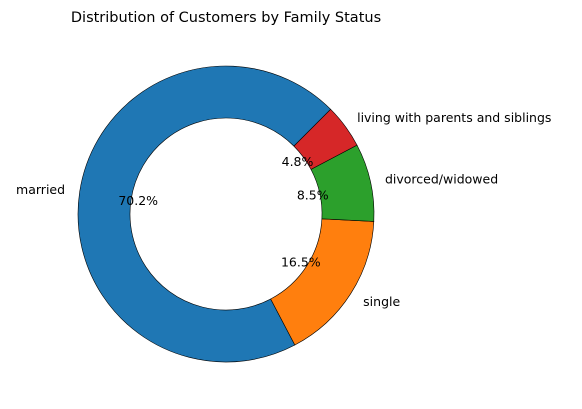 The height and width of the screenshot is (409, 582). Describe the element at coordinates (381, 301) in the screenshot. I see `slice-label-single: single` at that location.